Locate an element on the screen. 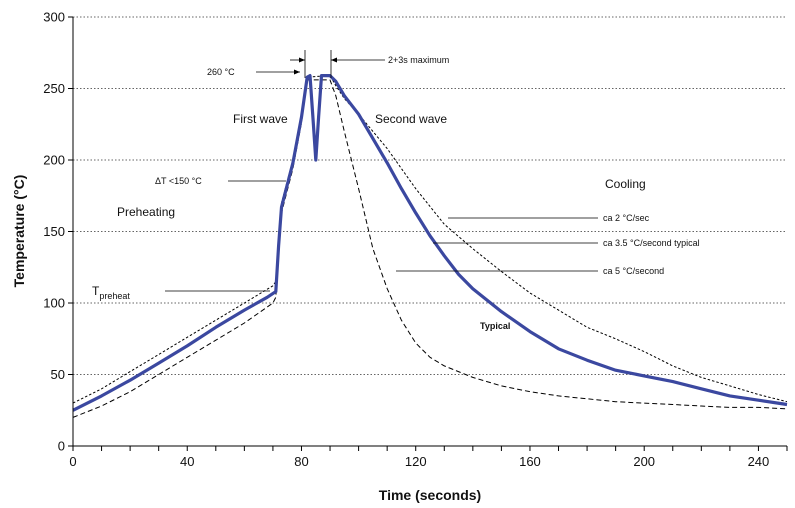 The height and width of the screenshot is (508, 795). y-tick-label: 250 is located at coordinates (54, 88).